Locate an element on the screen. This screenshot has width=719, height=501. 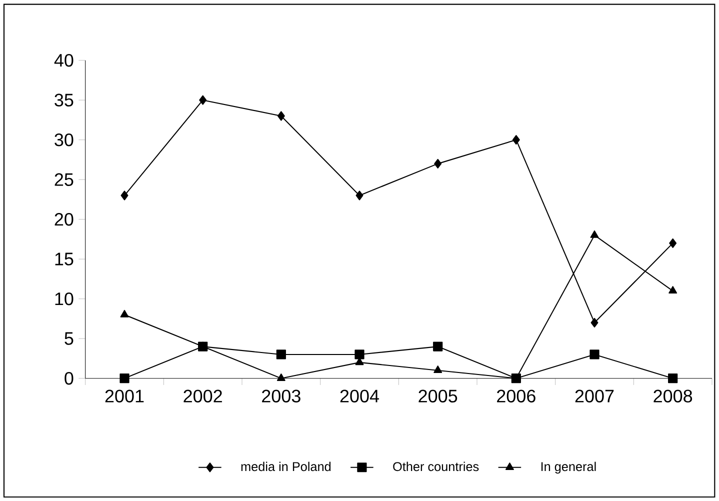
y-tick-label: 30 is located at coordinates (64, 139).